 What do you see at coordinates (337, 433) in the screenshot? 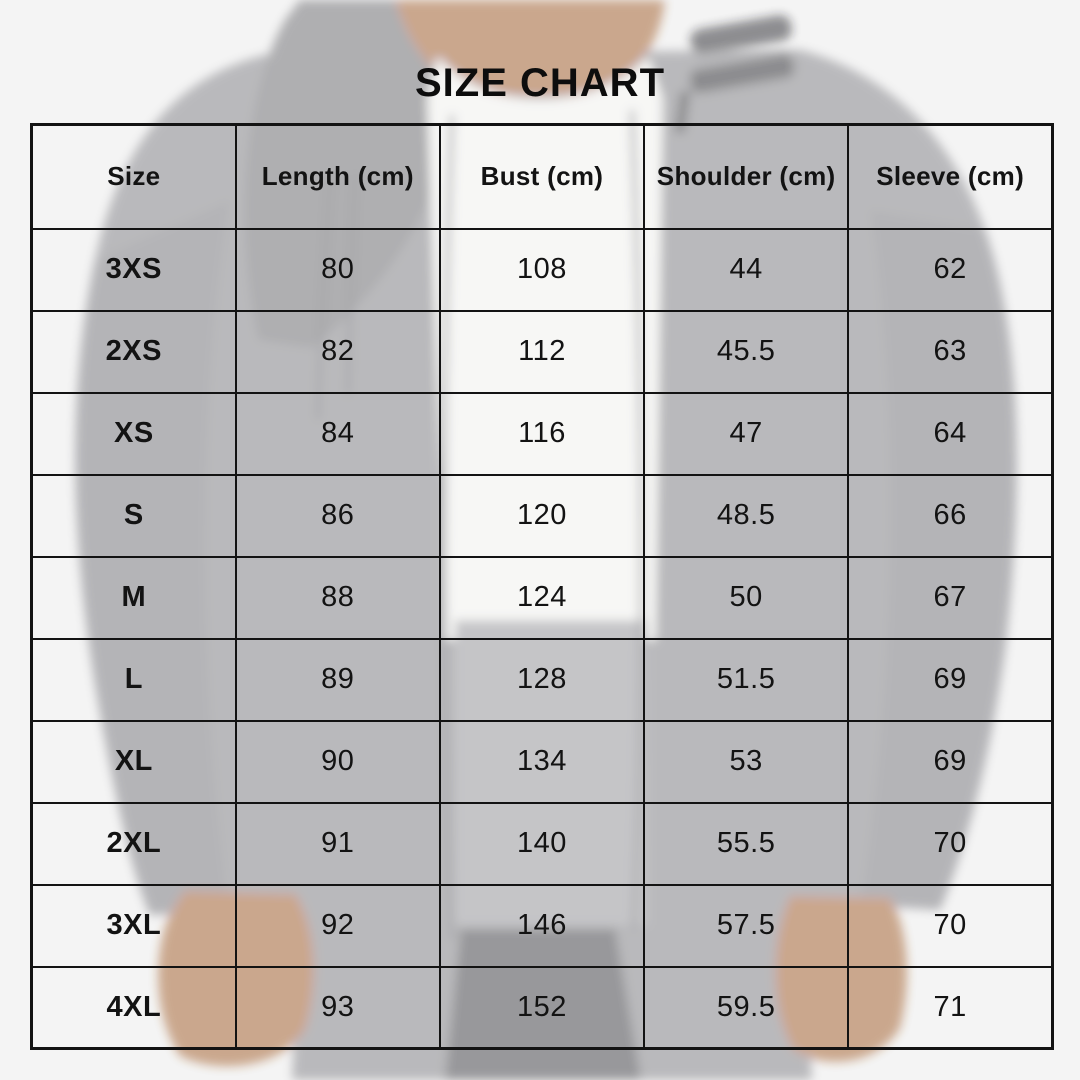
I see `length-value-cell: 84` at bounding box center [337, 433].